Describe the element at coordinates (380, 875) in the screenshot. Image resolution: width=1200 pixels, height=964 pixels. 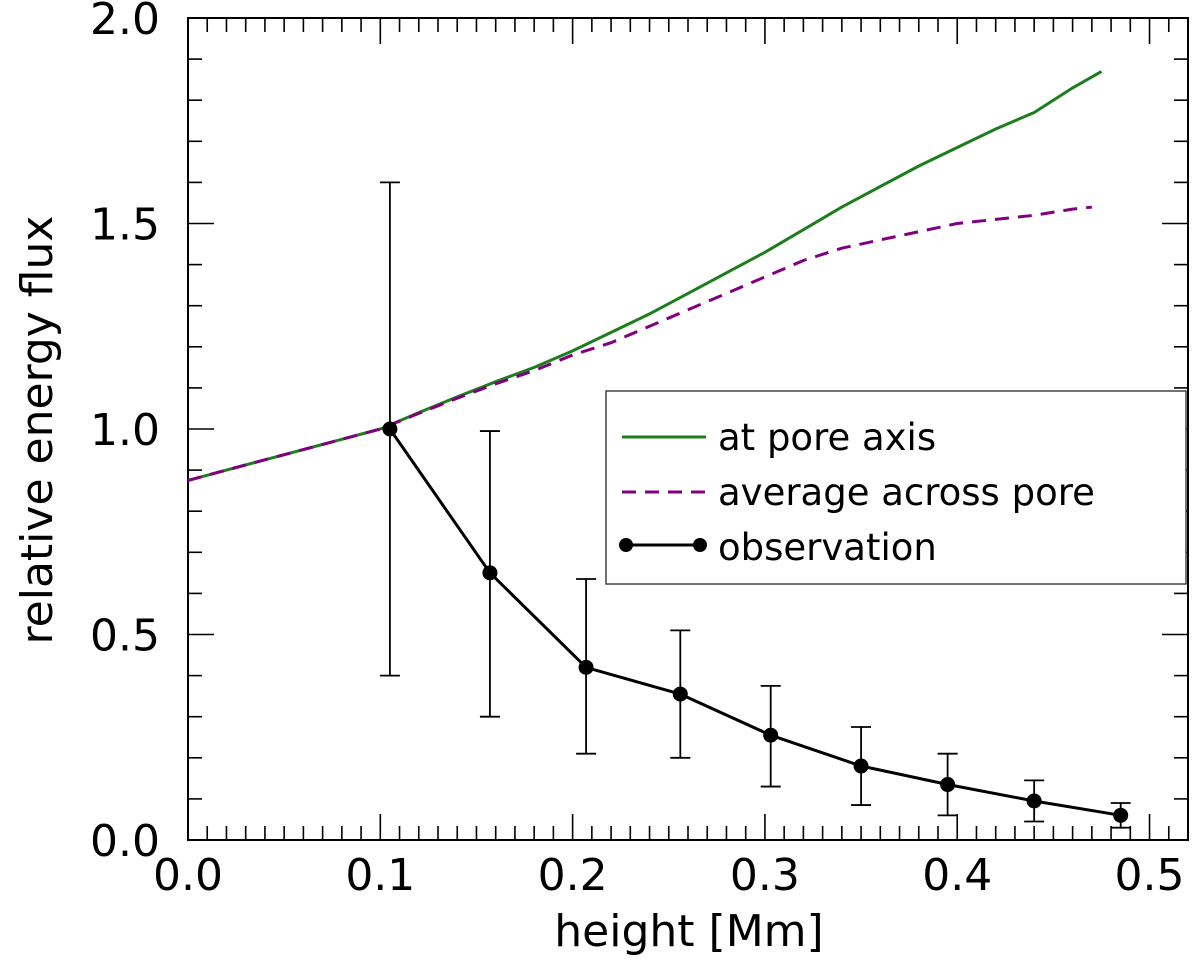
I see `x-tick-label: 0.1` at that location.